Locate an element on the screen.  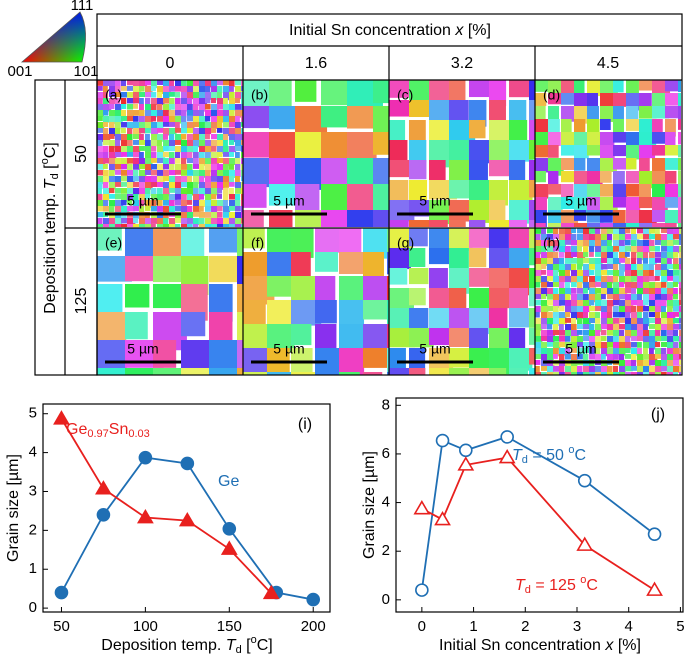
text-part: o is located at coordinates (583, 580).